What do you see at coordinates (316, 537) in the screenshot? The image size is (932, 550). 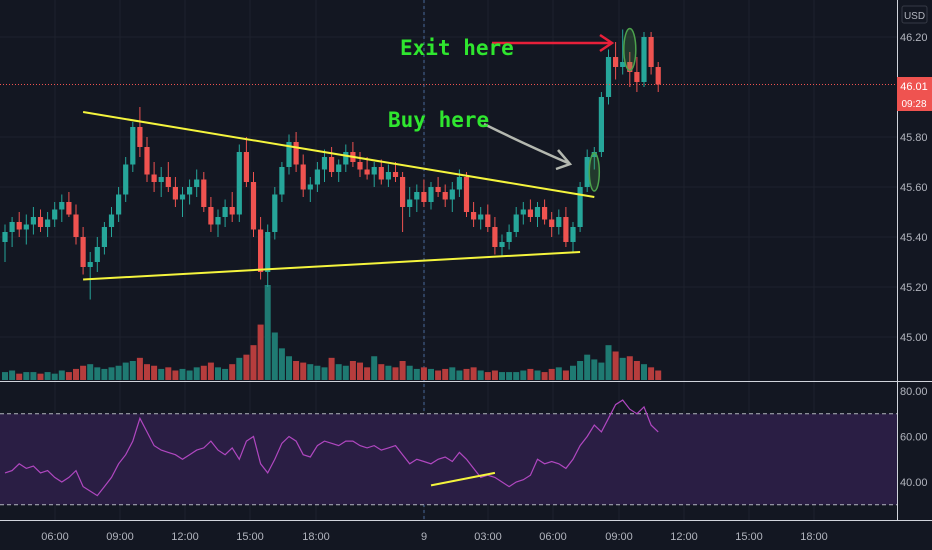 I see `time-tick-label: 18:00` at bounding box center [316, 537].